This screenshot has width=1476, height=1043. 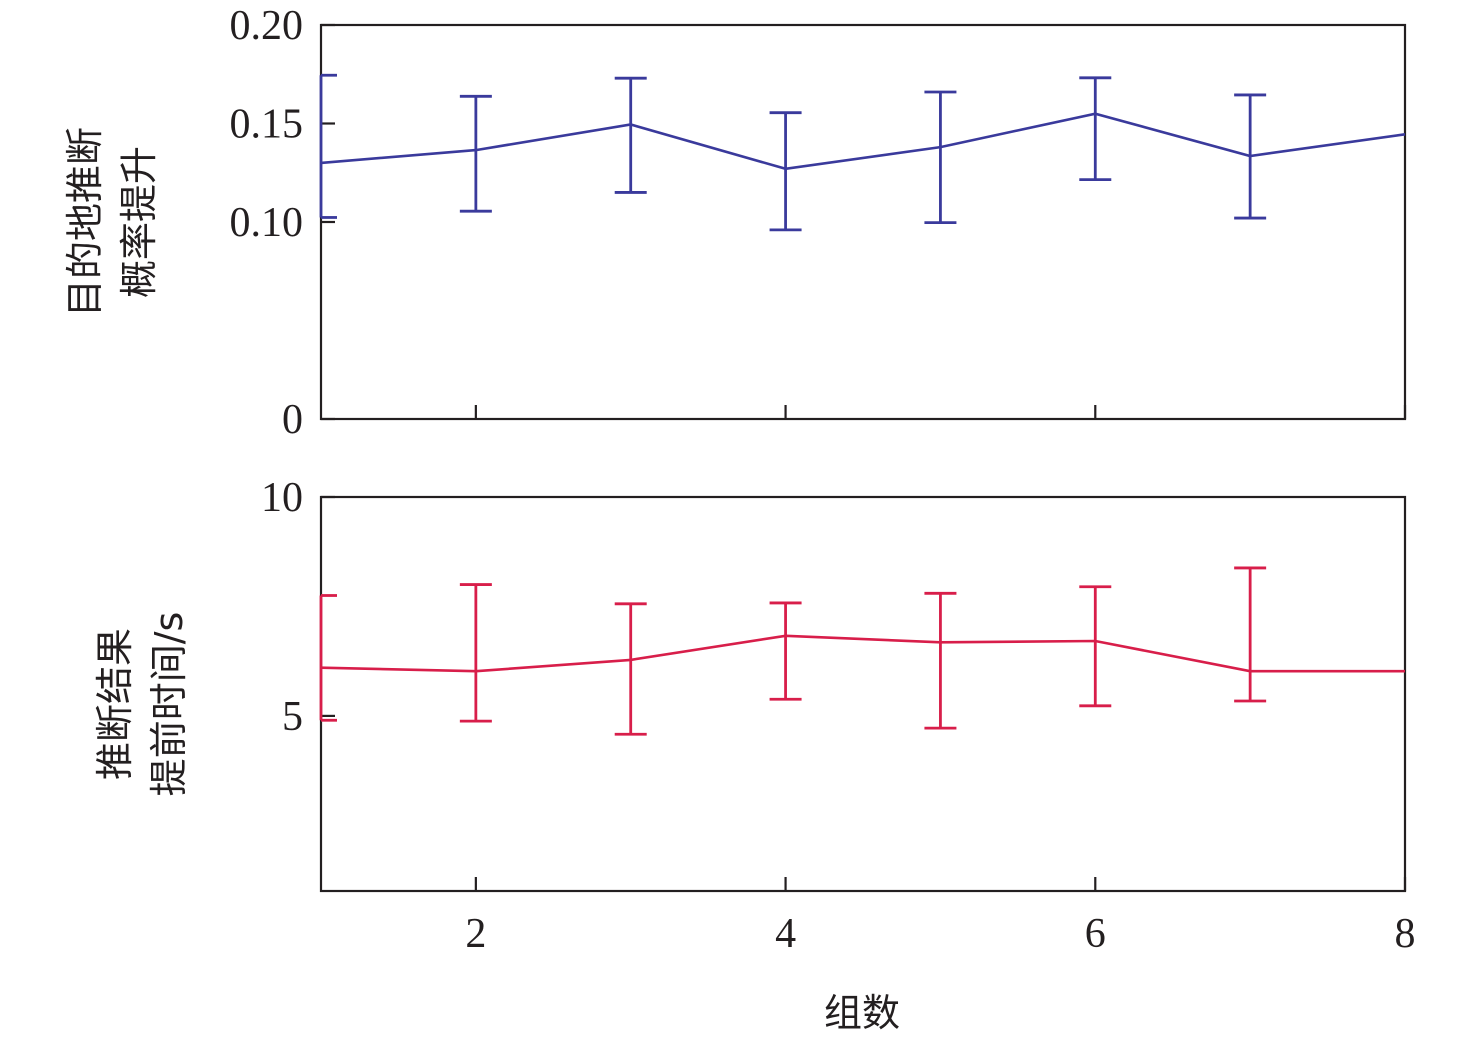 What do you see at coordinates (292, 717) in the screenshot?
I see `bottom-ytick-label: 5` at bounding box center [292, 717].